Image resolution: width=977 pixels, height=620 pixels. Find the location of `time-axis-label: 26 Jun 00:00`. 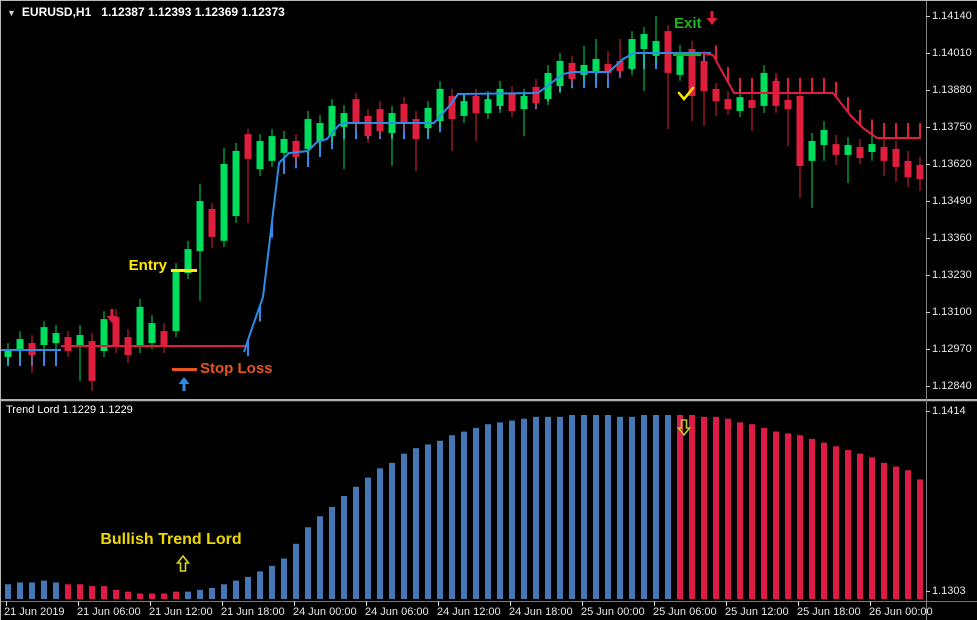

time-axis-label: 26 Jun 00:00 is located at coordinates (901, 612).